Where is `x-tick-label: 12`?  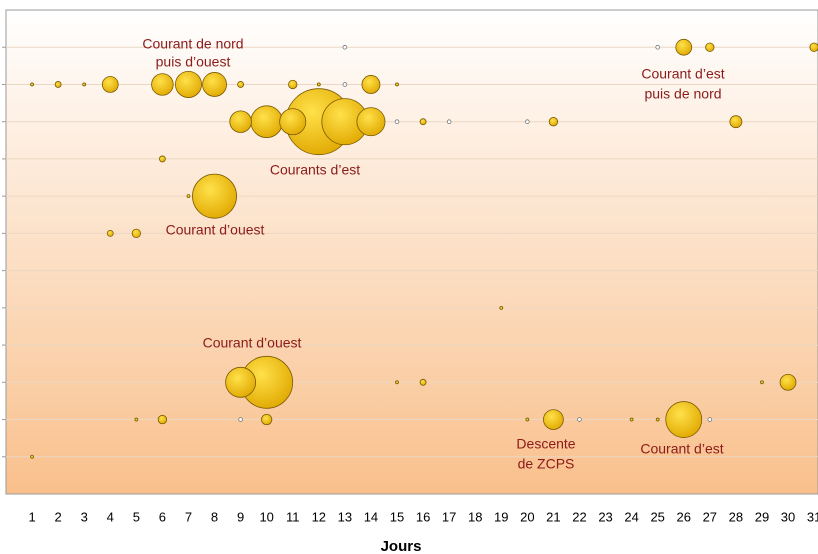
x-tick-label: 12 is located at coordinates (319, 516).